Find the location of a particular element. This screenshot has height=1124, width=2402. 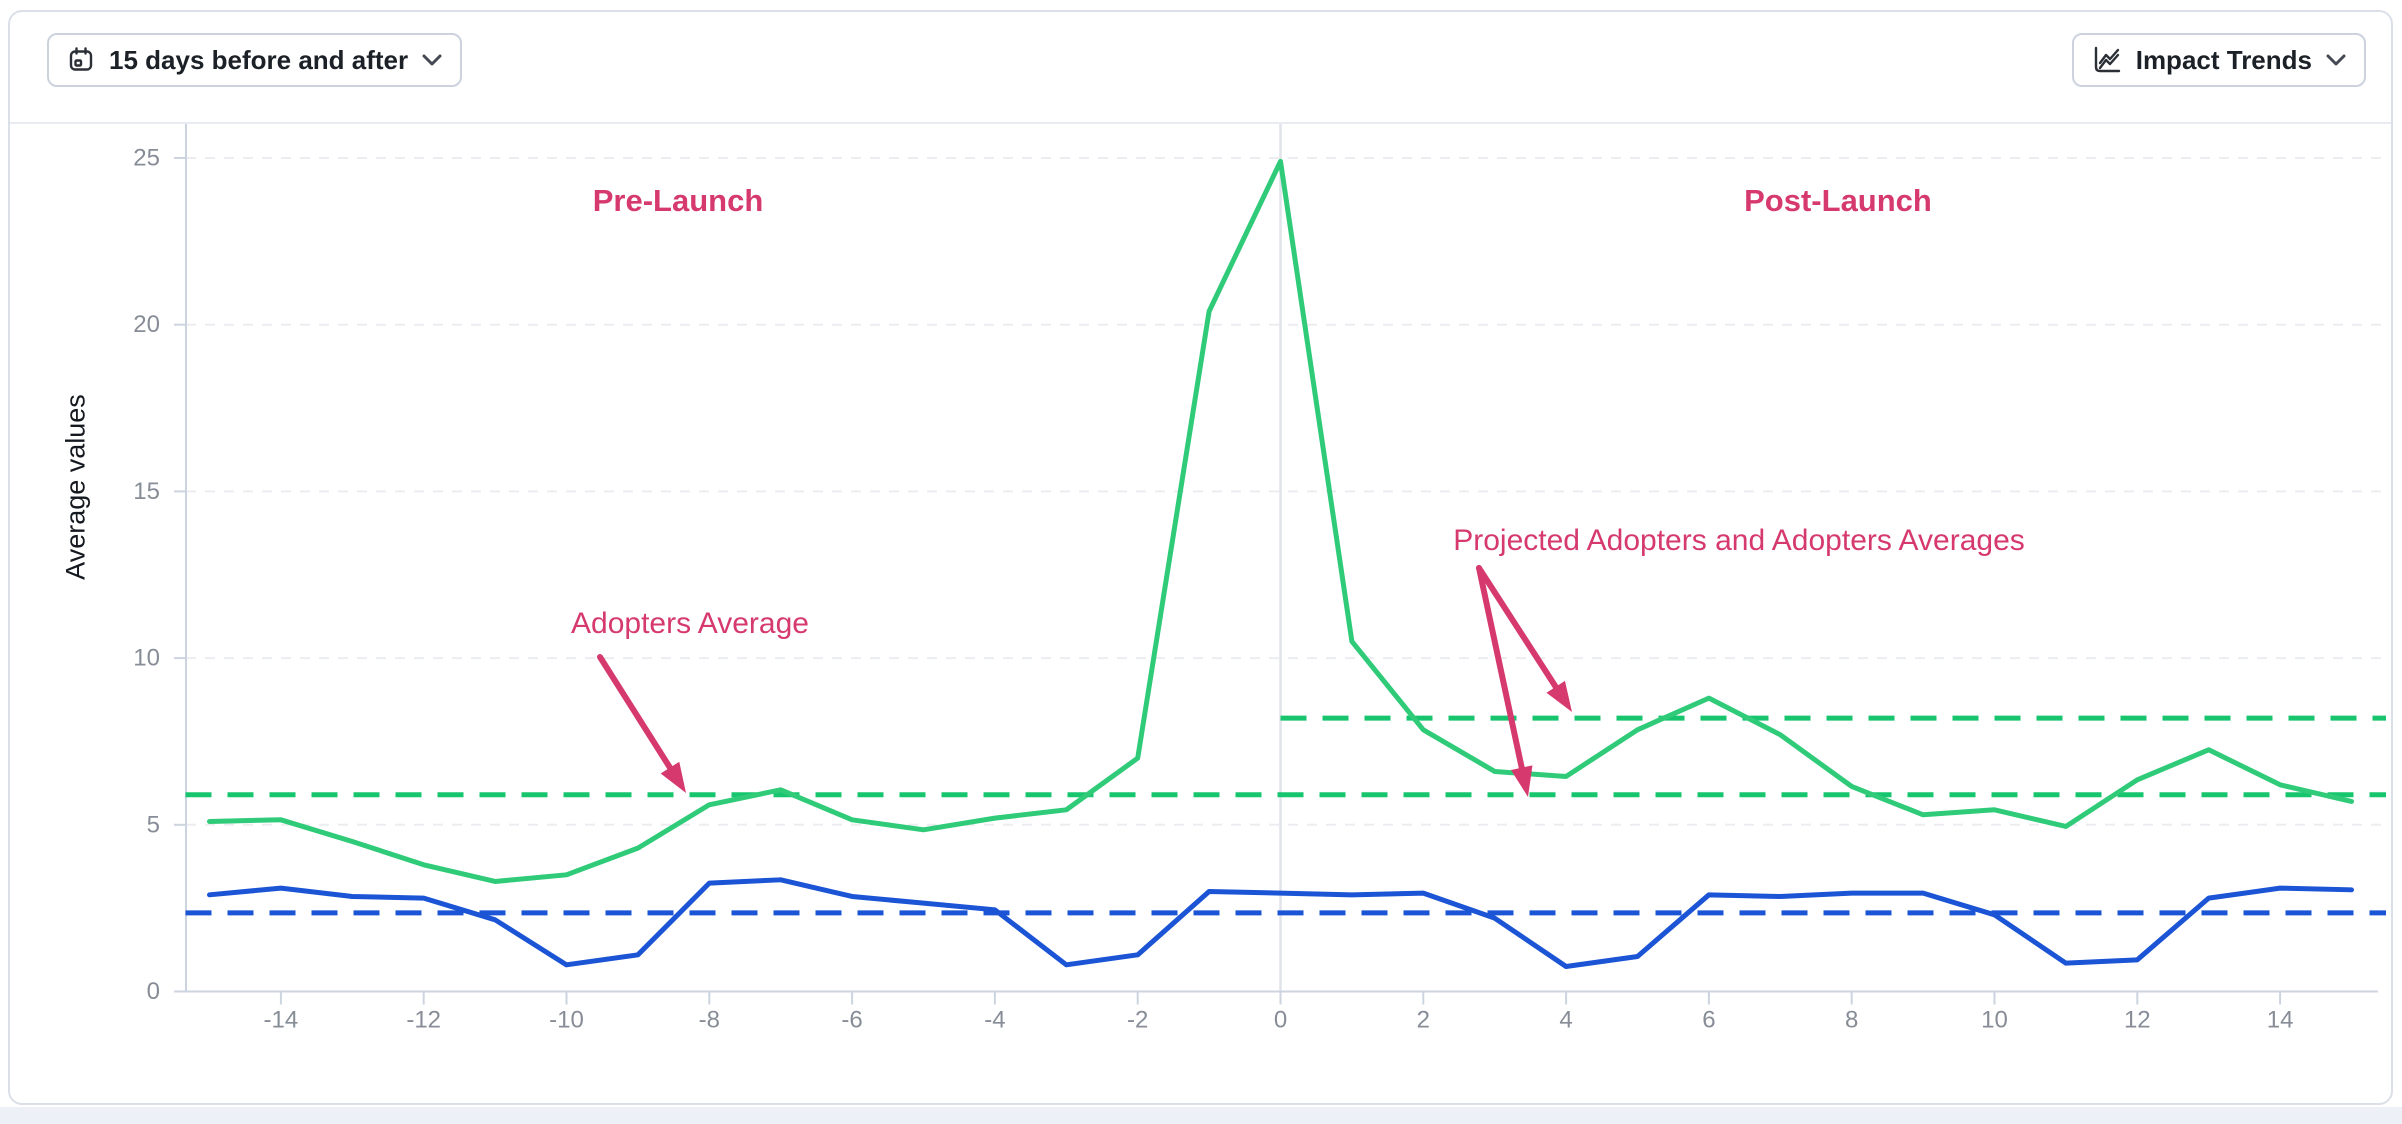

page-background-strip is located at coordinates (1201, 1115).